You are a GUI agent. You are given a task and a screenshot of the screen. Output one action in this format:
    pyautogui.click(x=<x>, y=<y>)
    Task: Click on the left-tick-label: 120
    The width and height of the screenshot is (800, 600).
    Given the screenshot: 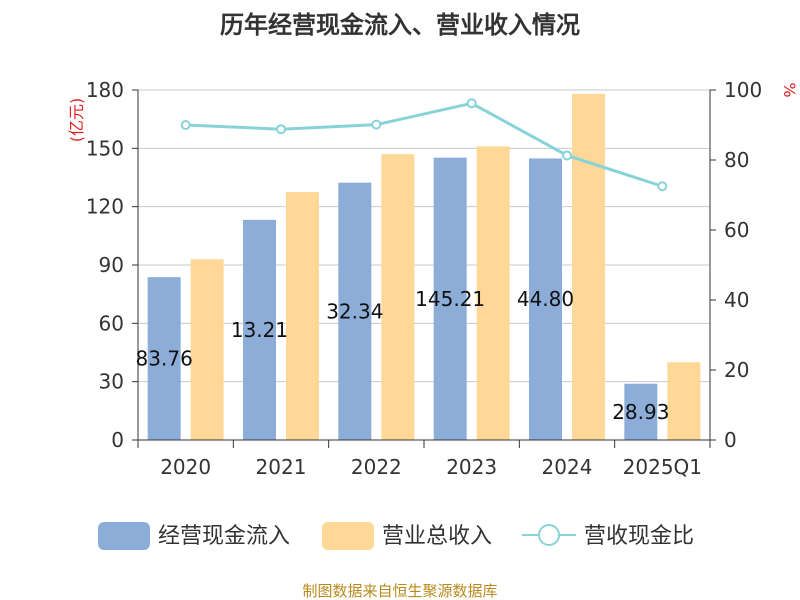 What is the action you would take?
    pyautogui.click(x=105, y=207)
    